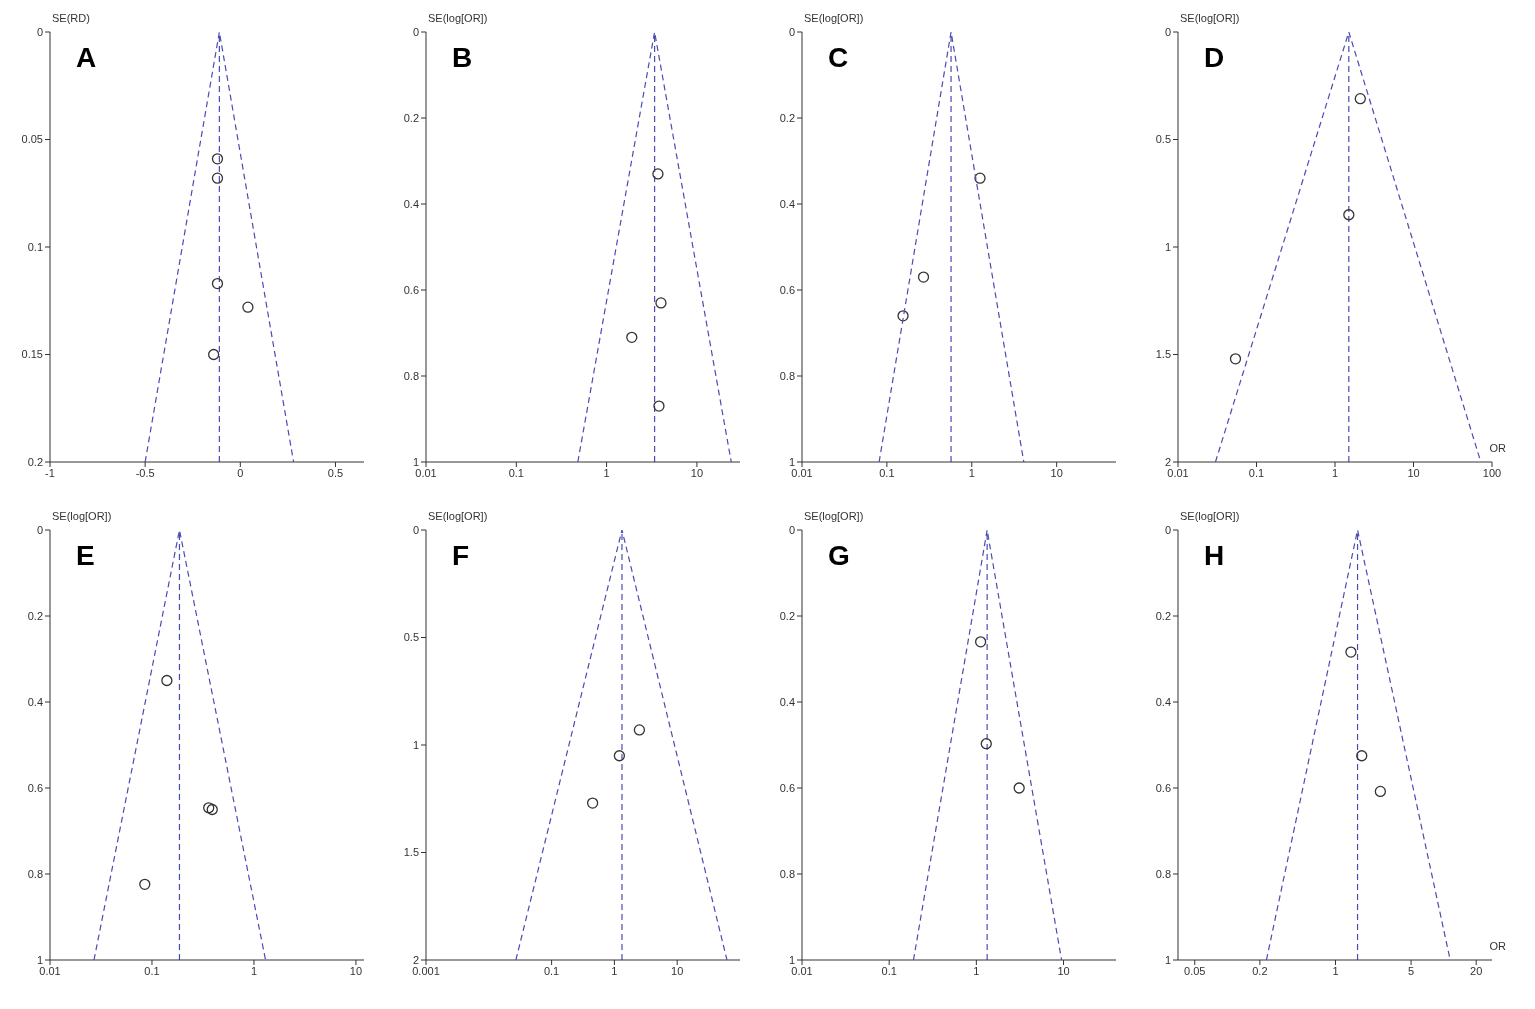 This screenshot has width=1535, height=1009. What do you see at coordinates (145, 472) in the screenshot?
I see `x-tick-label: -0.5` at bounding box center [145, 472].